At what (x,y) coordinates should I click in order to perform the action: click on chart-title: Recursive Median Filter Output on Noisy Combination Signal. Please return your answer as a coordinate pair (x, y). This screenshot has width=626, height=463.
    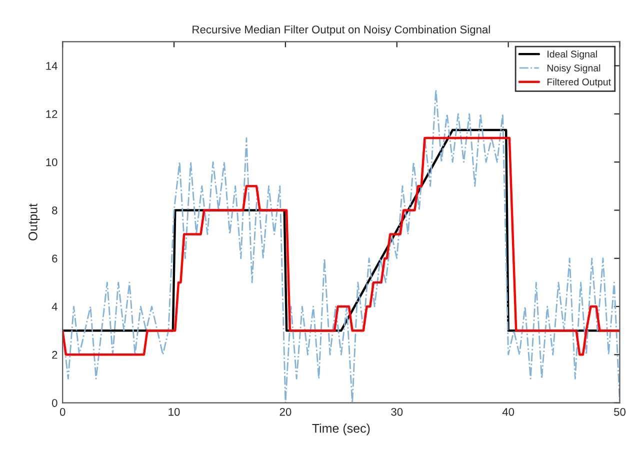
    Looking at the image, I should click on (341, 30).